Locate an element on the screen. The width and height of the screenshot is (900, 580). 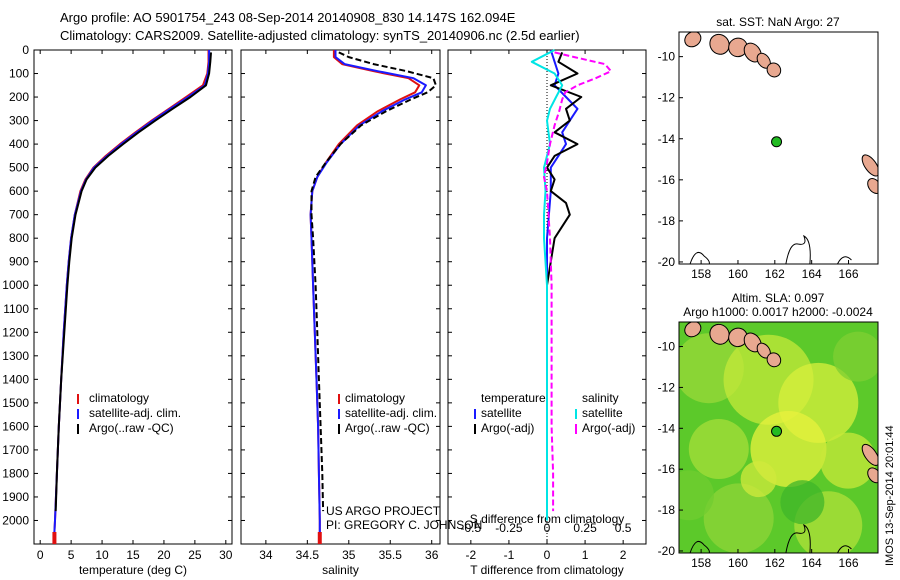
y-tick-label: -14 is located at coordinates (667, 139).